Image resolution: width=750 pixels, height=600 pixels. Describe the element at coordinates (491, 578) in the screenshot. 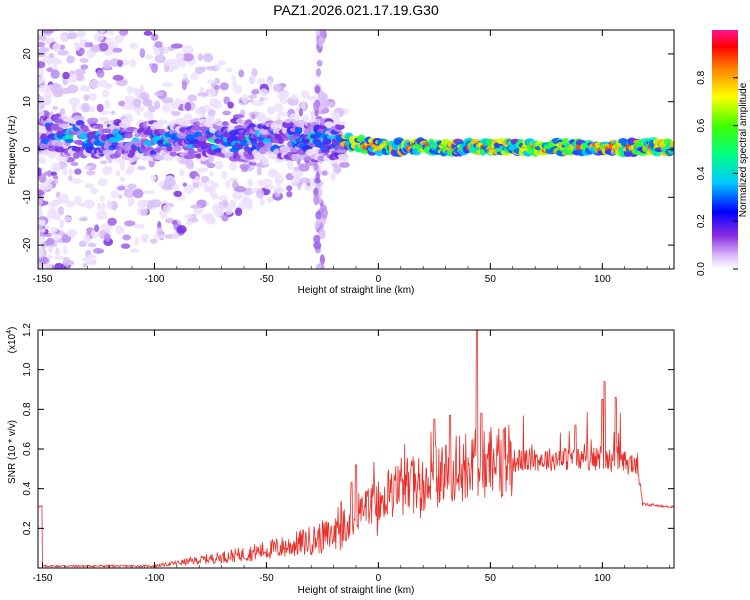

I see `x-tick-label: 50` at that location.